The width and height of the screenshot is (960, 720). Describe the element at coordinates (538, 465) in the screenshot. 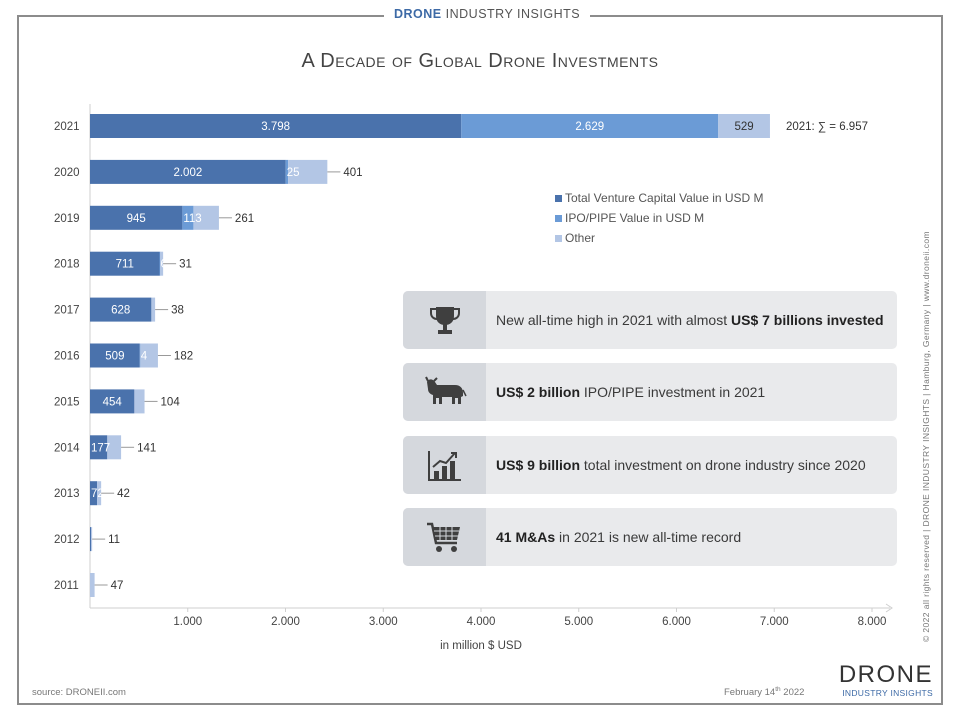

I see `card-text-bold: US$ 9 billion` at that location.